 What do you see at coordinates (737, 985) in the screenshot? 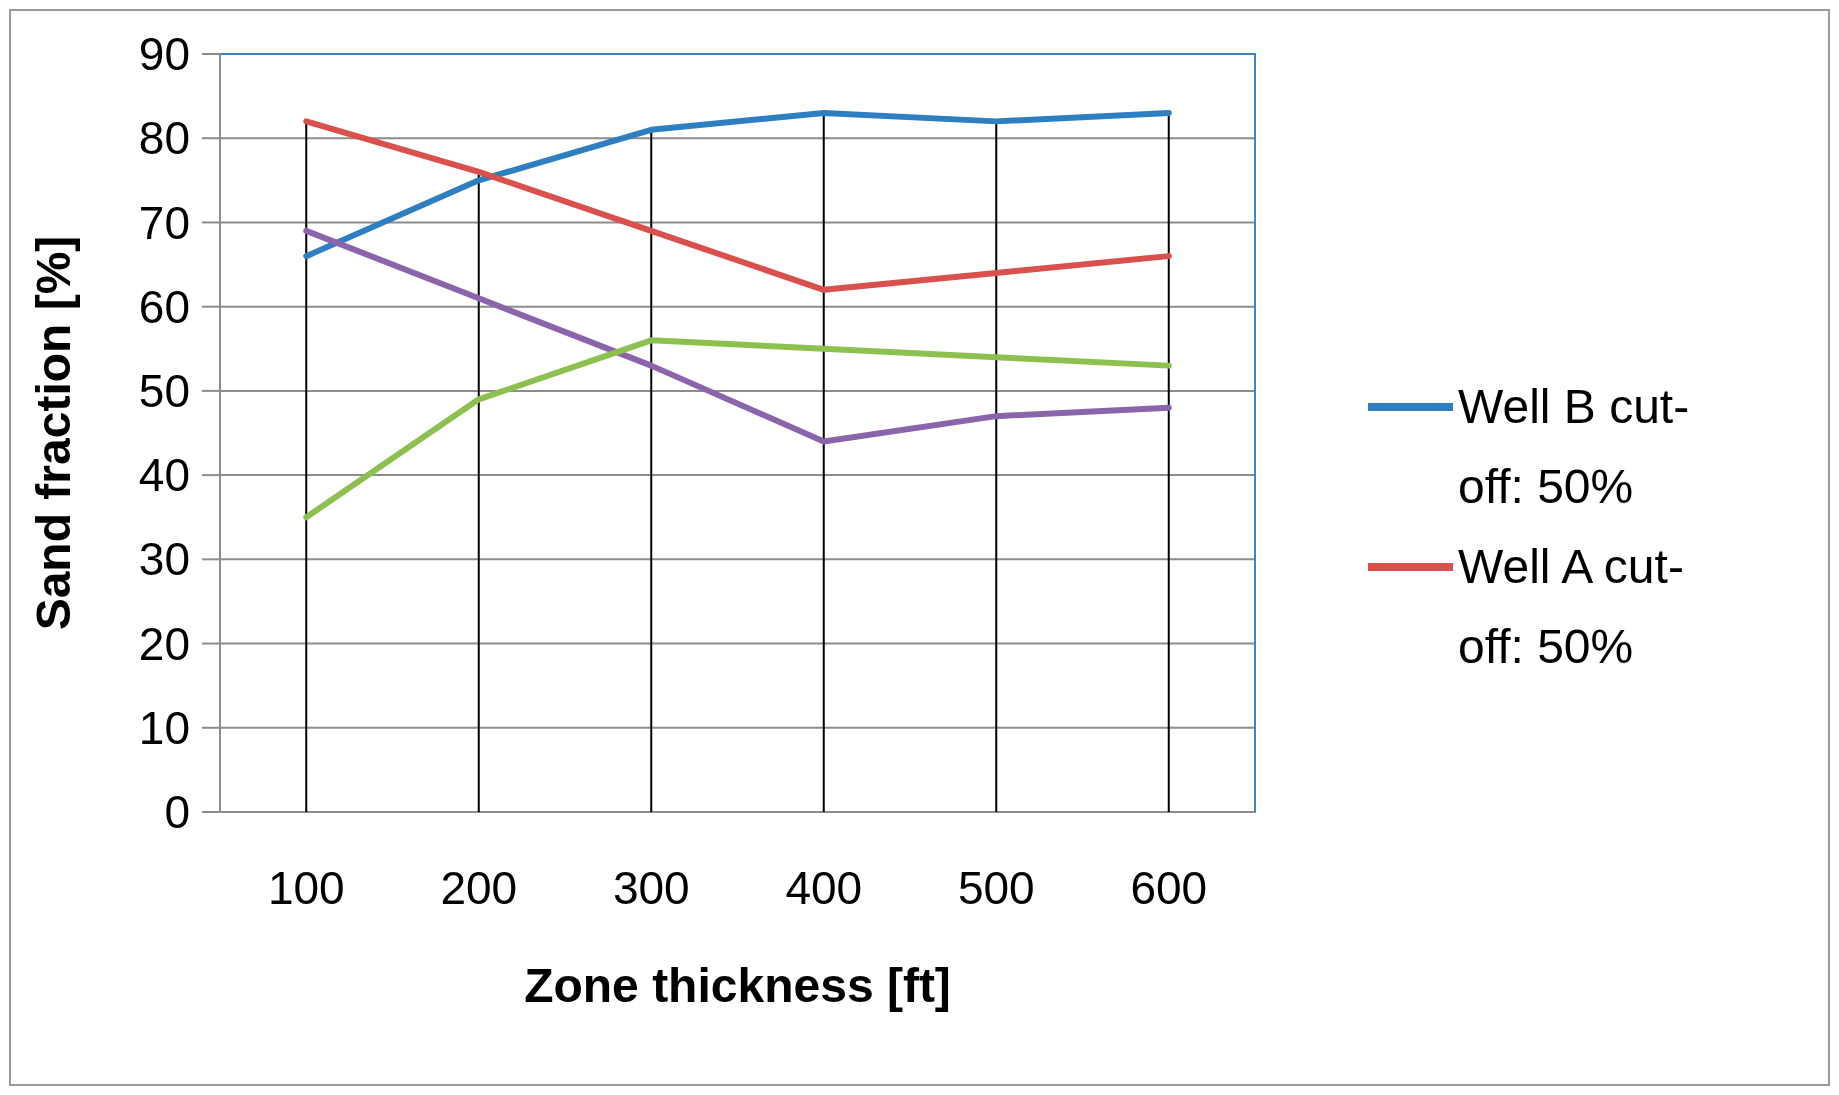
I see `x-axis-title: Zone thickness [ft]` at bounding box center [737, 985].